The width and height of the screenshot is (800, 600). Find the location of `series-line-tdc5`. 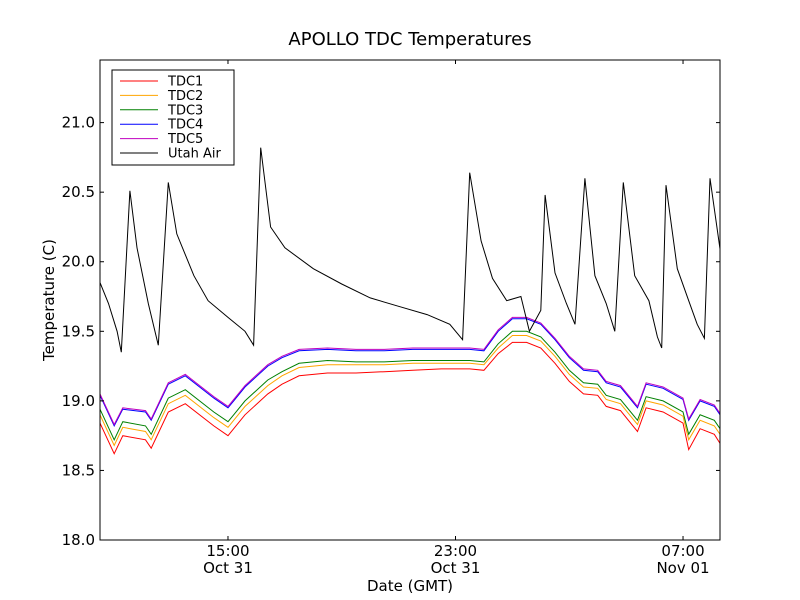

series-line-tdc5 is located at coordinates (410, 371).